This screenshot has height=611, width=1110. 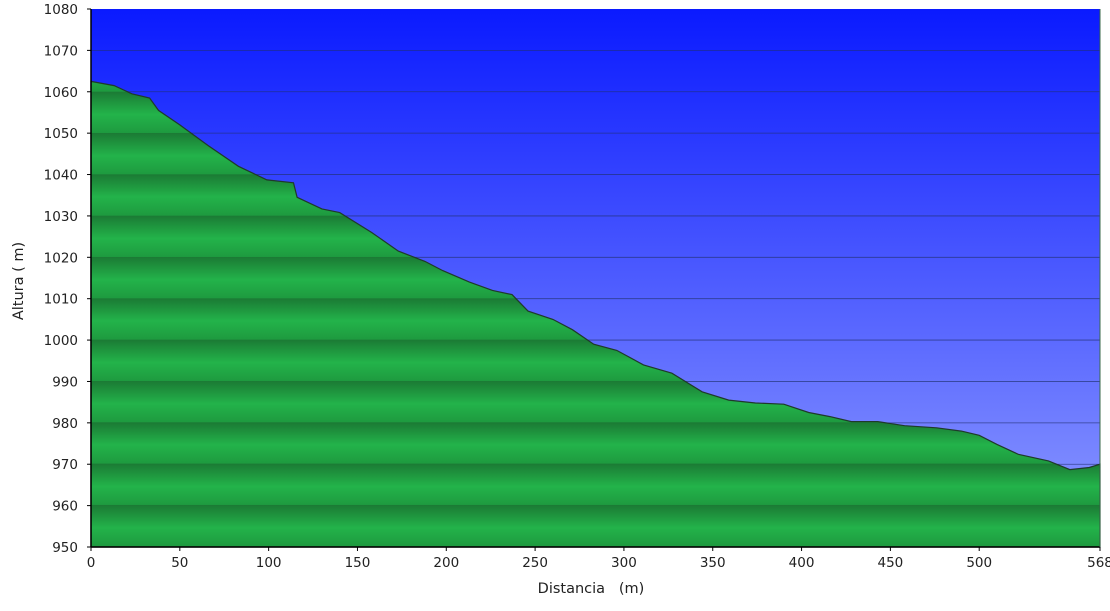 What do you see at coordinates (598, 559) in the screenshot?
I see `x-axis-ticks: 0 50 100 150 200 250 300 350 400 450 500 568` at bounding box center [598, 559].